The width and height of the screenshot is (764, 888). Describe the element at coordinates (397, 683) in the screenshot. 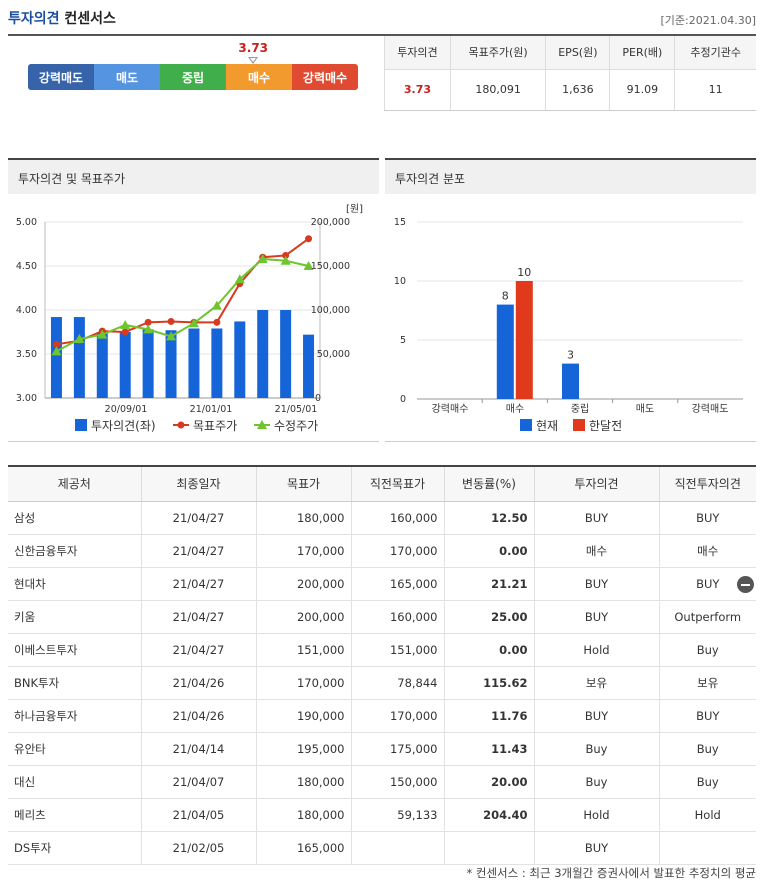

I see `prev-target-cell: 78,844` at that location.